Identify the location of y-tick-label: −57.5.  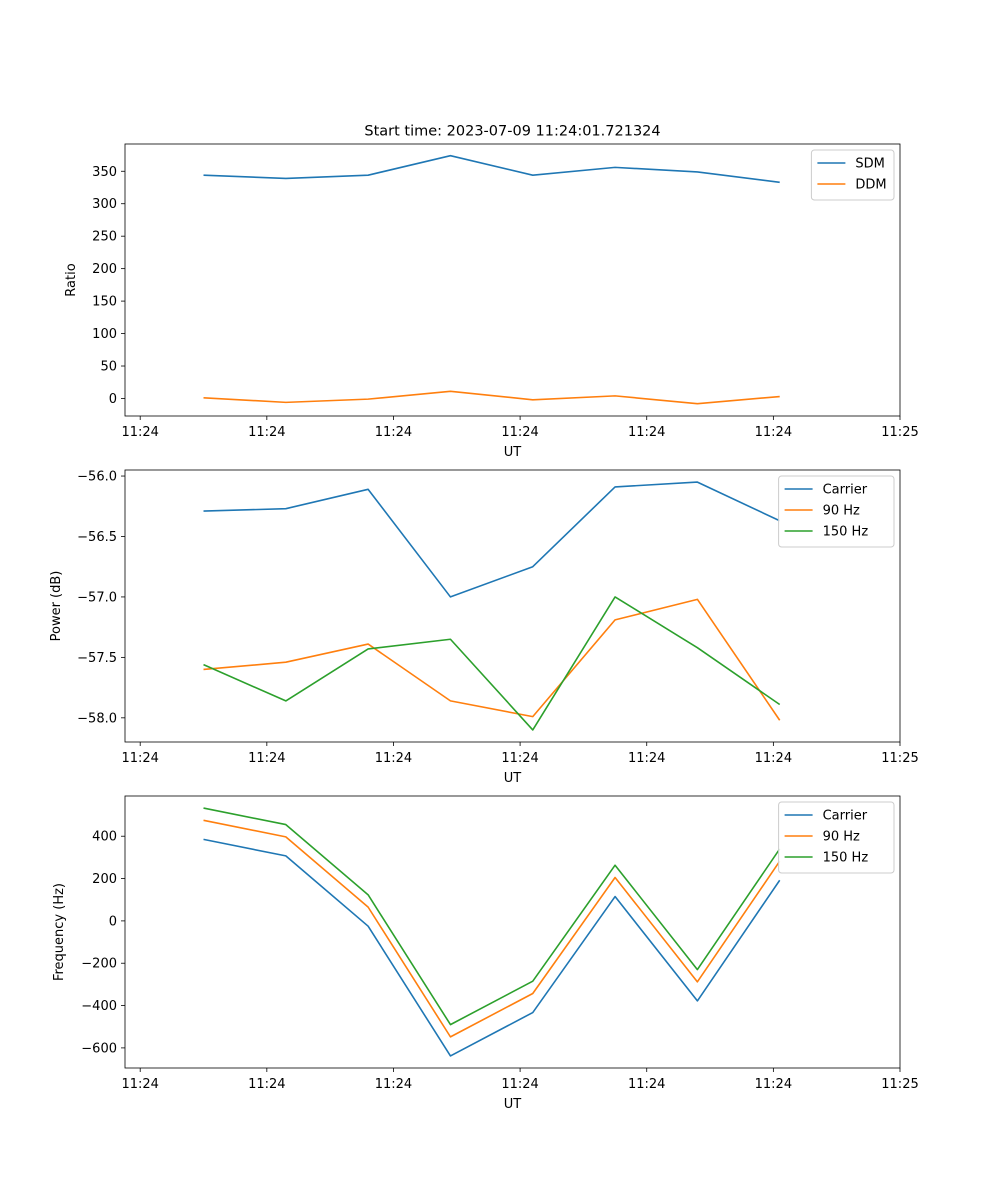
(97, 658).